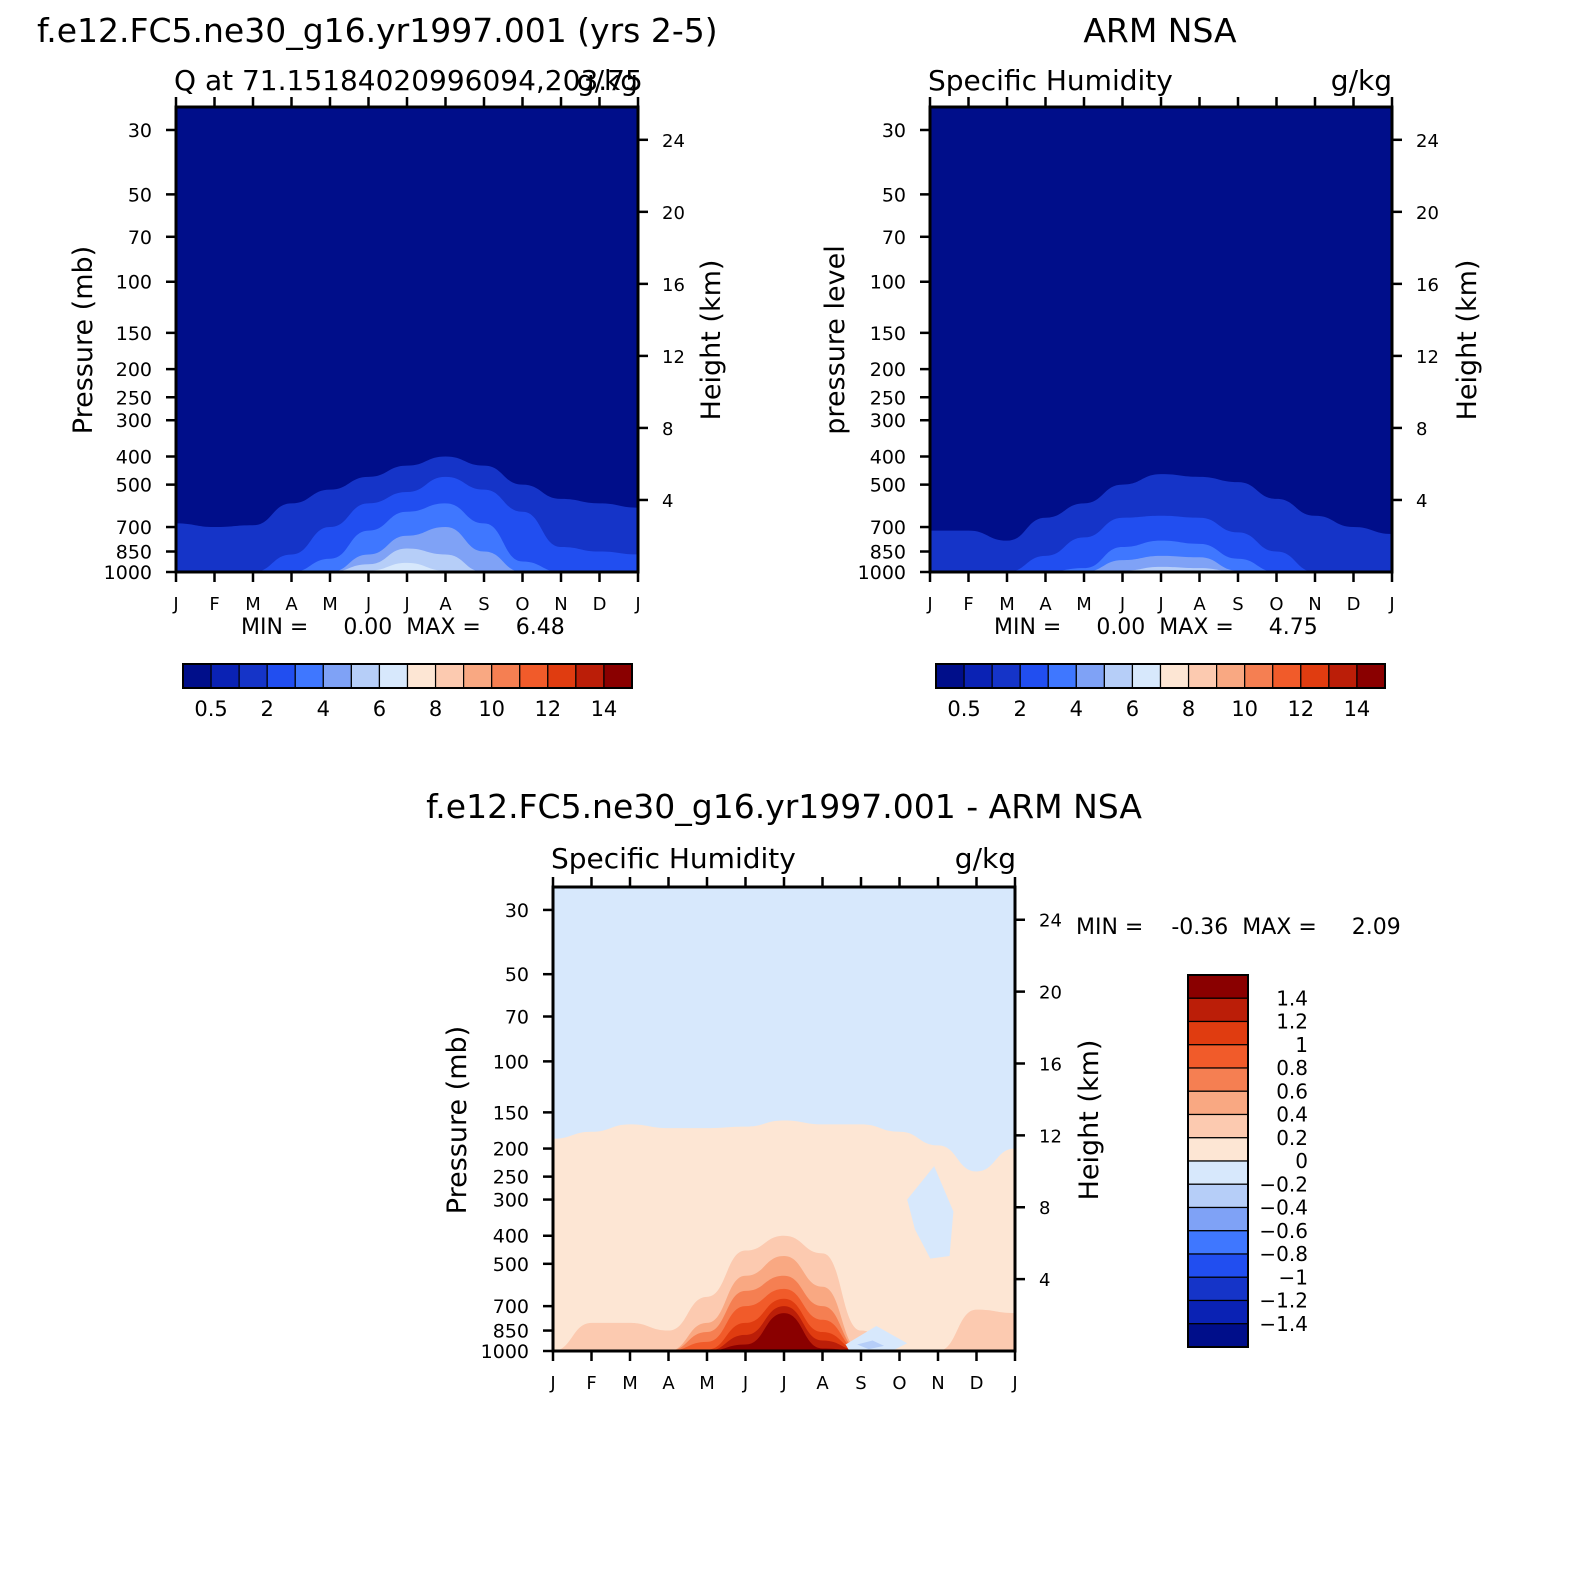 Image resolution: width=1574 pixels, height=1574 pixels. What do you see at coordinates (1301, 1161) in the screenshot?
I see `colorbar-label: 0` at bounding box center [1301, 1161].